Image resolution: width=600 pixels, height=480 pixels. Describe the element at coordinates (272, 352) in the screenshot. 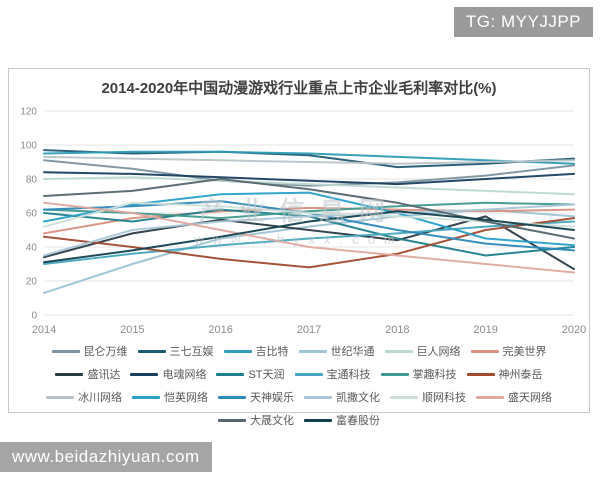

I see `legend-label: 吉比特` at that location.